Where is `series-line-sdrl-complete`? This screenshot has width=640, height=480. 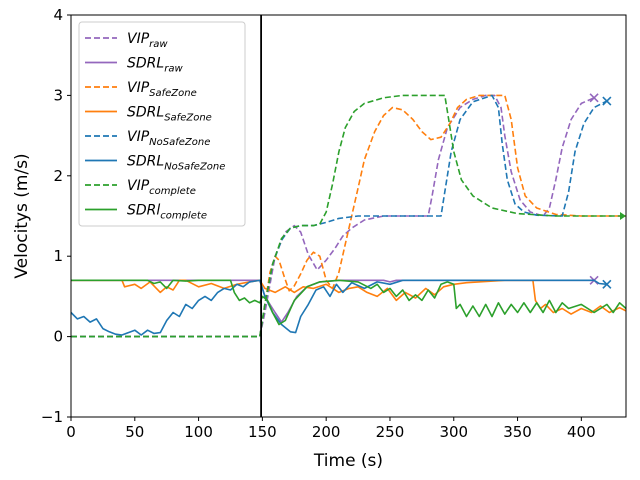 series-line-sdrl-complete is located at coordinates (349, 302).